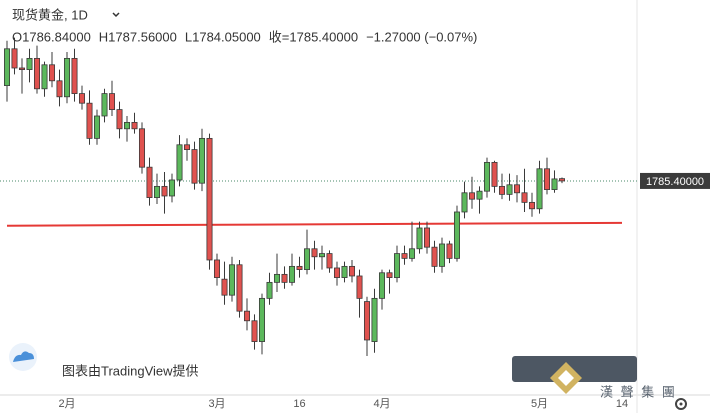 This screenshot has height=413, width=710. Describe the element at coordinates (66, 404) in the screenshot. I see `x-tick-label: 2月` at that location.